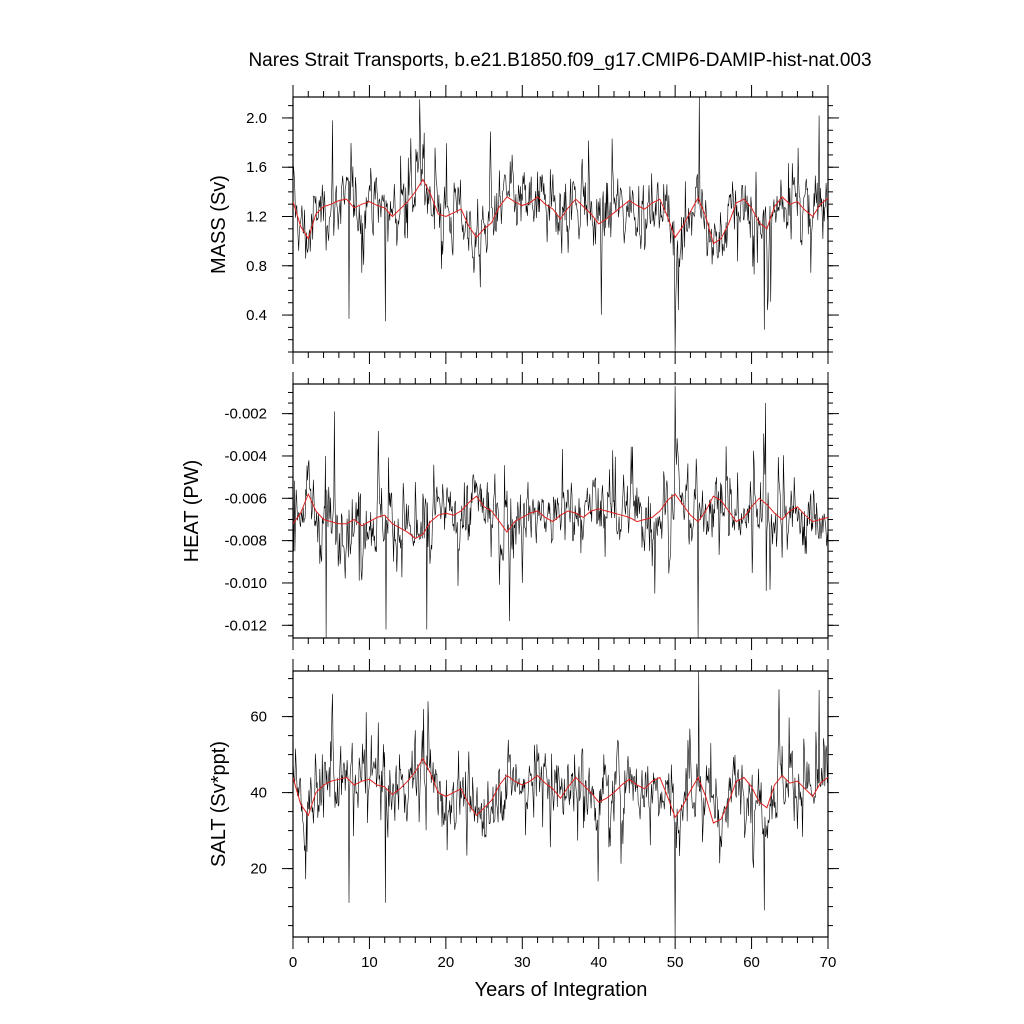 This screenshot has height=1024, width=1024. What do you see at coordinates (256, 216) in the screenshot?
I see `y-tick-label: 1.2` at bounding box center [256, 216].